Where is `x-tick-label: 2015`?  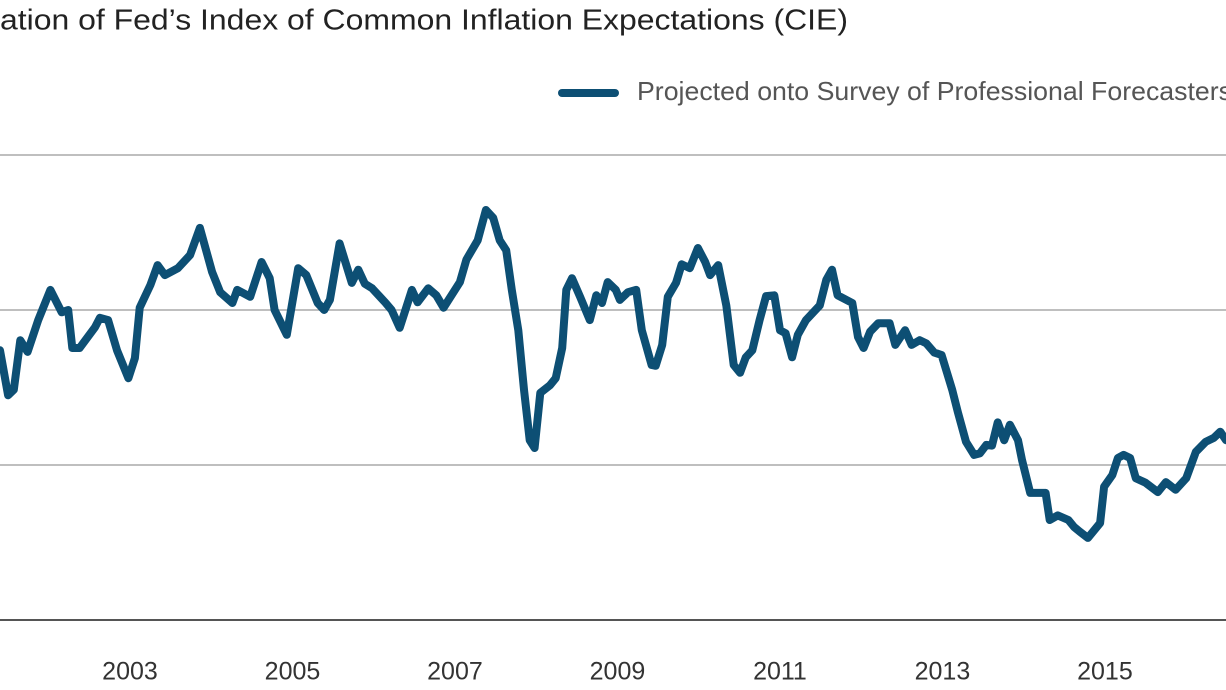 x-tick-label: 2015 is located at coordinates (1105, 672).